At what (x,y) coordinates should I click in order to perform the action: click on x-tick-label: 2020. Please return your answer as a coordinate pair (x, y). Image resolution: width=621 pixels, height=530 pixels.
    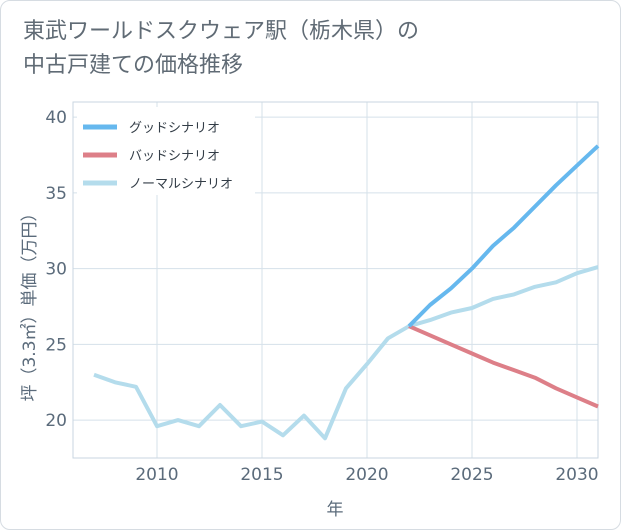
    Looking at the image, I should click on (366, 475).